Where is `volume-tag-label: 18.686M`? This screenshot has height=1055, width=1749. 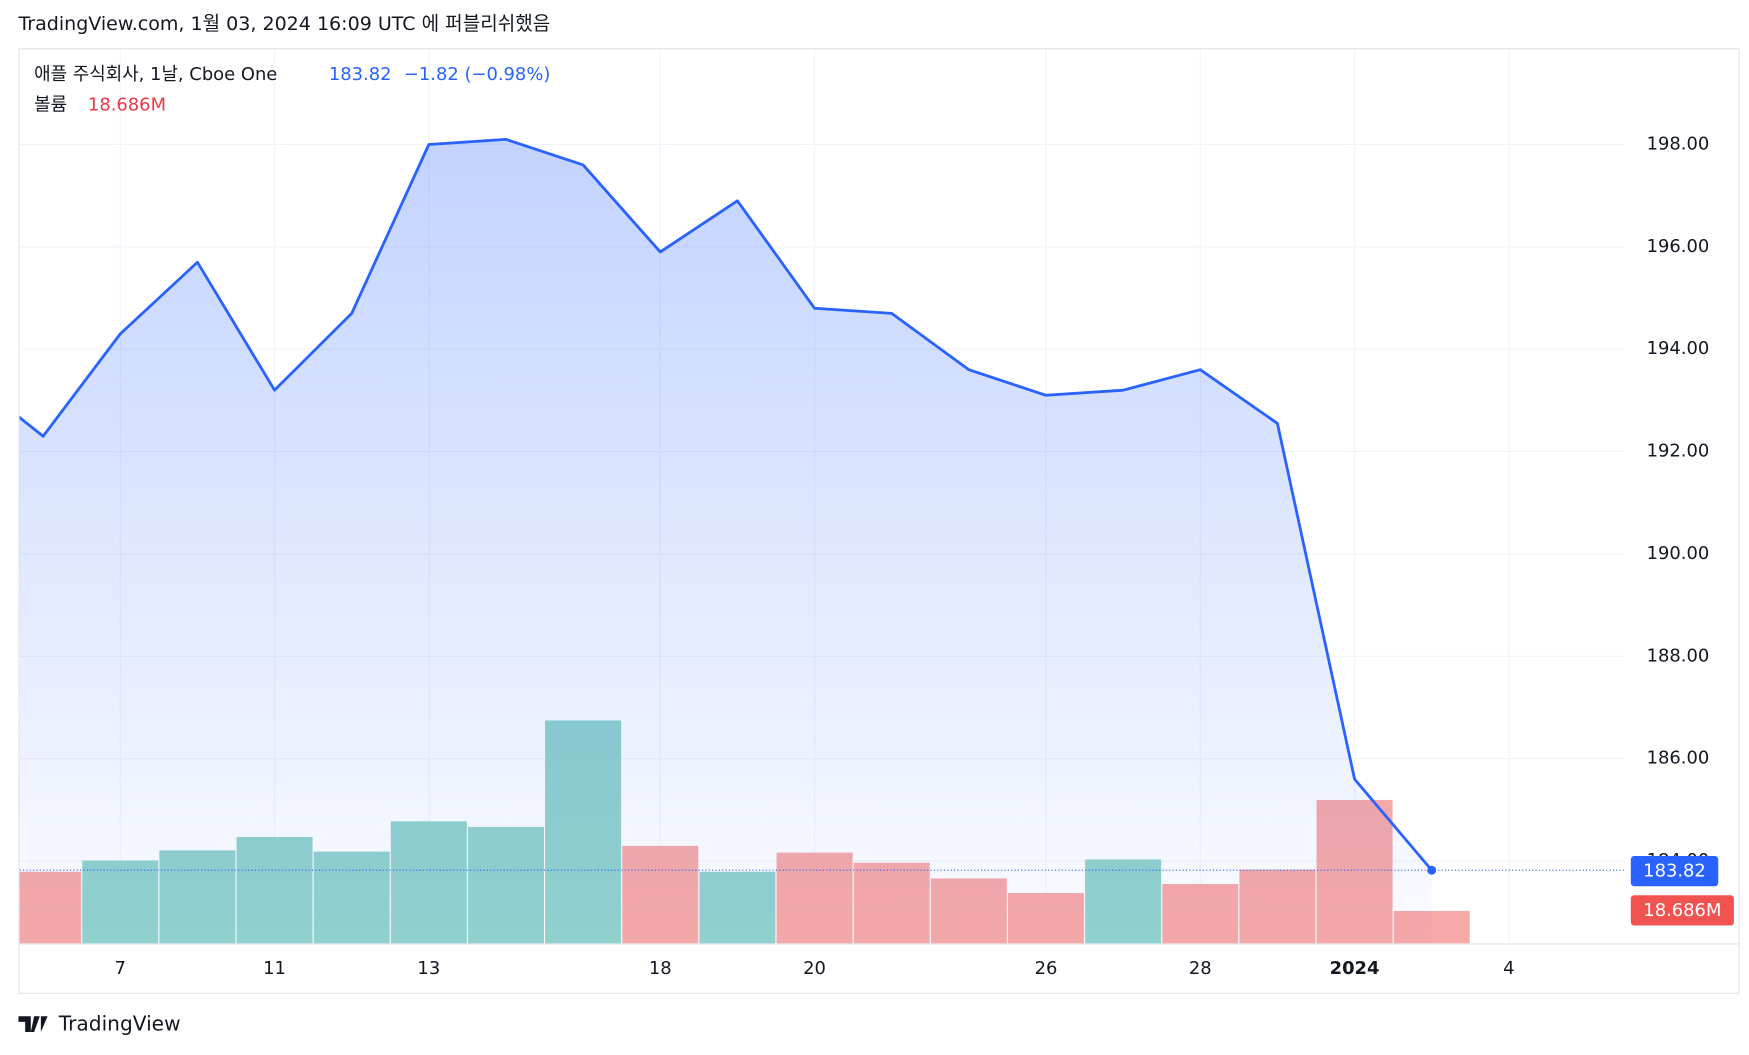
volume-tag-label: 18.686M is located at coordinates (1682, 910).